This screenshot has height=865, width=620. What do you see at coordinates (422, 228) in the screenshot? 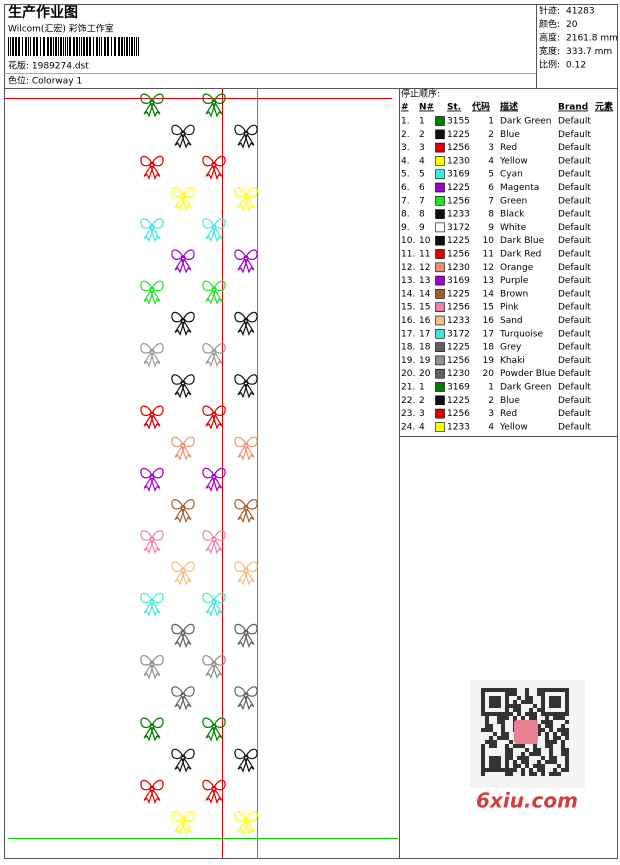
I see `needle: 9` at bounding box center [422, 228].